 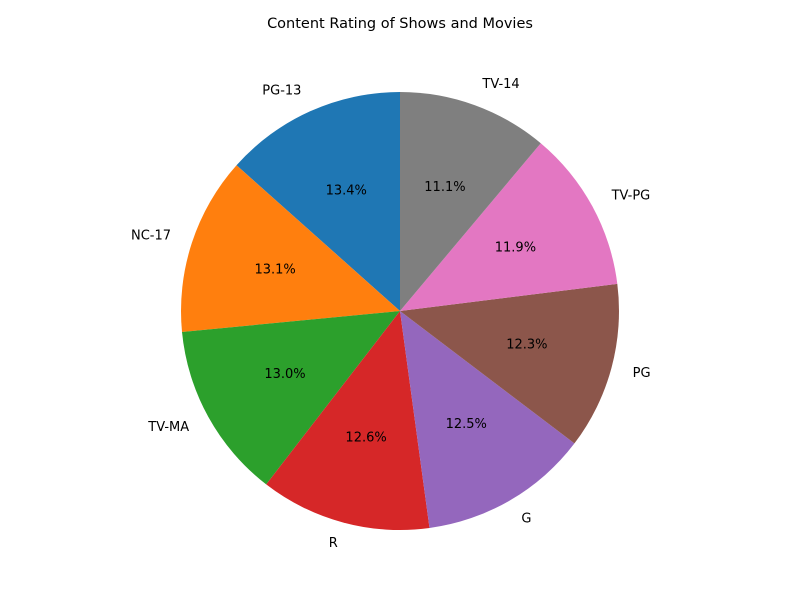 I want to click on slice-percent-pg: 12.3%, so click(x=526, y=345).